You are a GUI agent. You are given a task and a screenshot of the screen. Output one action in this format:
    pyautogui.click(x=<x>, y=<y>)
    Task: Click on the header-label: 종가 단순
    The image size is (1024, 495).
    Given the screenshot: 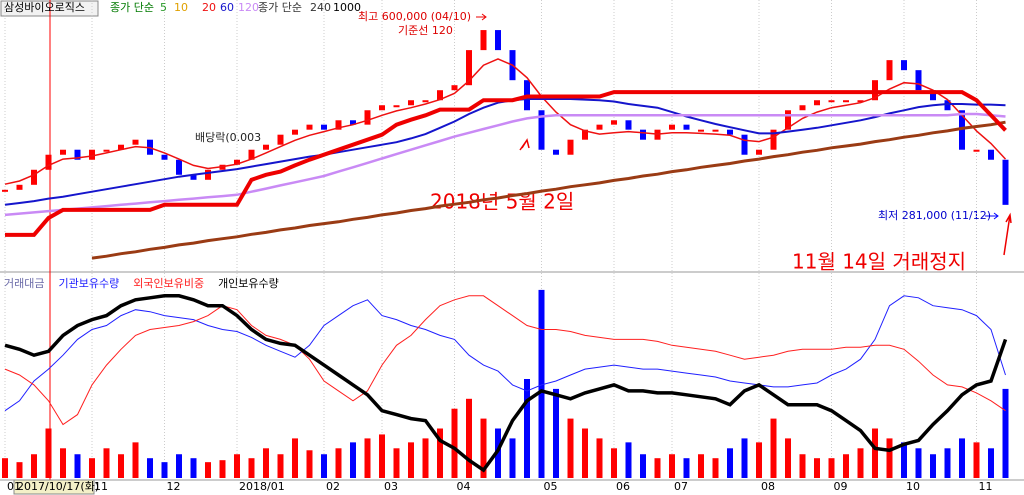 What is the action you would take?
    pyautogui.click(x=280, y=7)
    